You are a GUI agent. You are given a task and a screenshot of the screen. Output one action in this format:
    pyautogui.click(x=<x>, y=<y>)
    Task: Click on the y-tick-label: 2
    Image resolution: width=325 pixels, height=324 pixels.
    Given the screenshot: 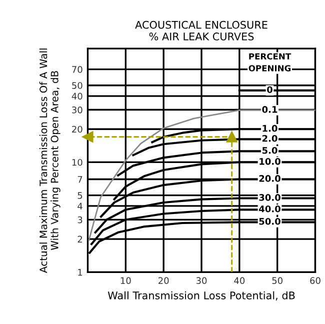 What is the action you would take?
    pyautogui.click(x=80, y=239)
    